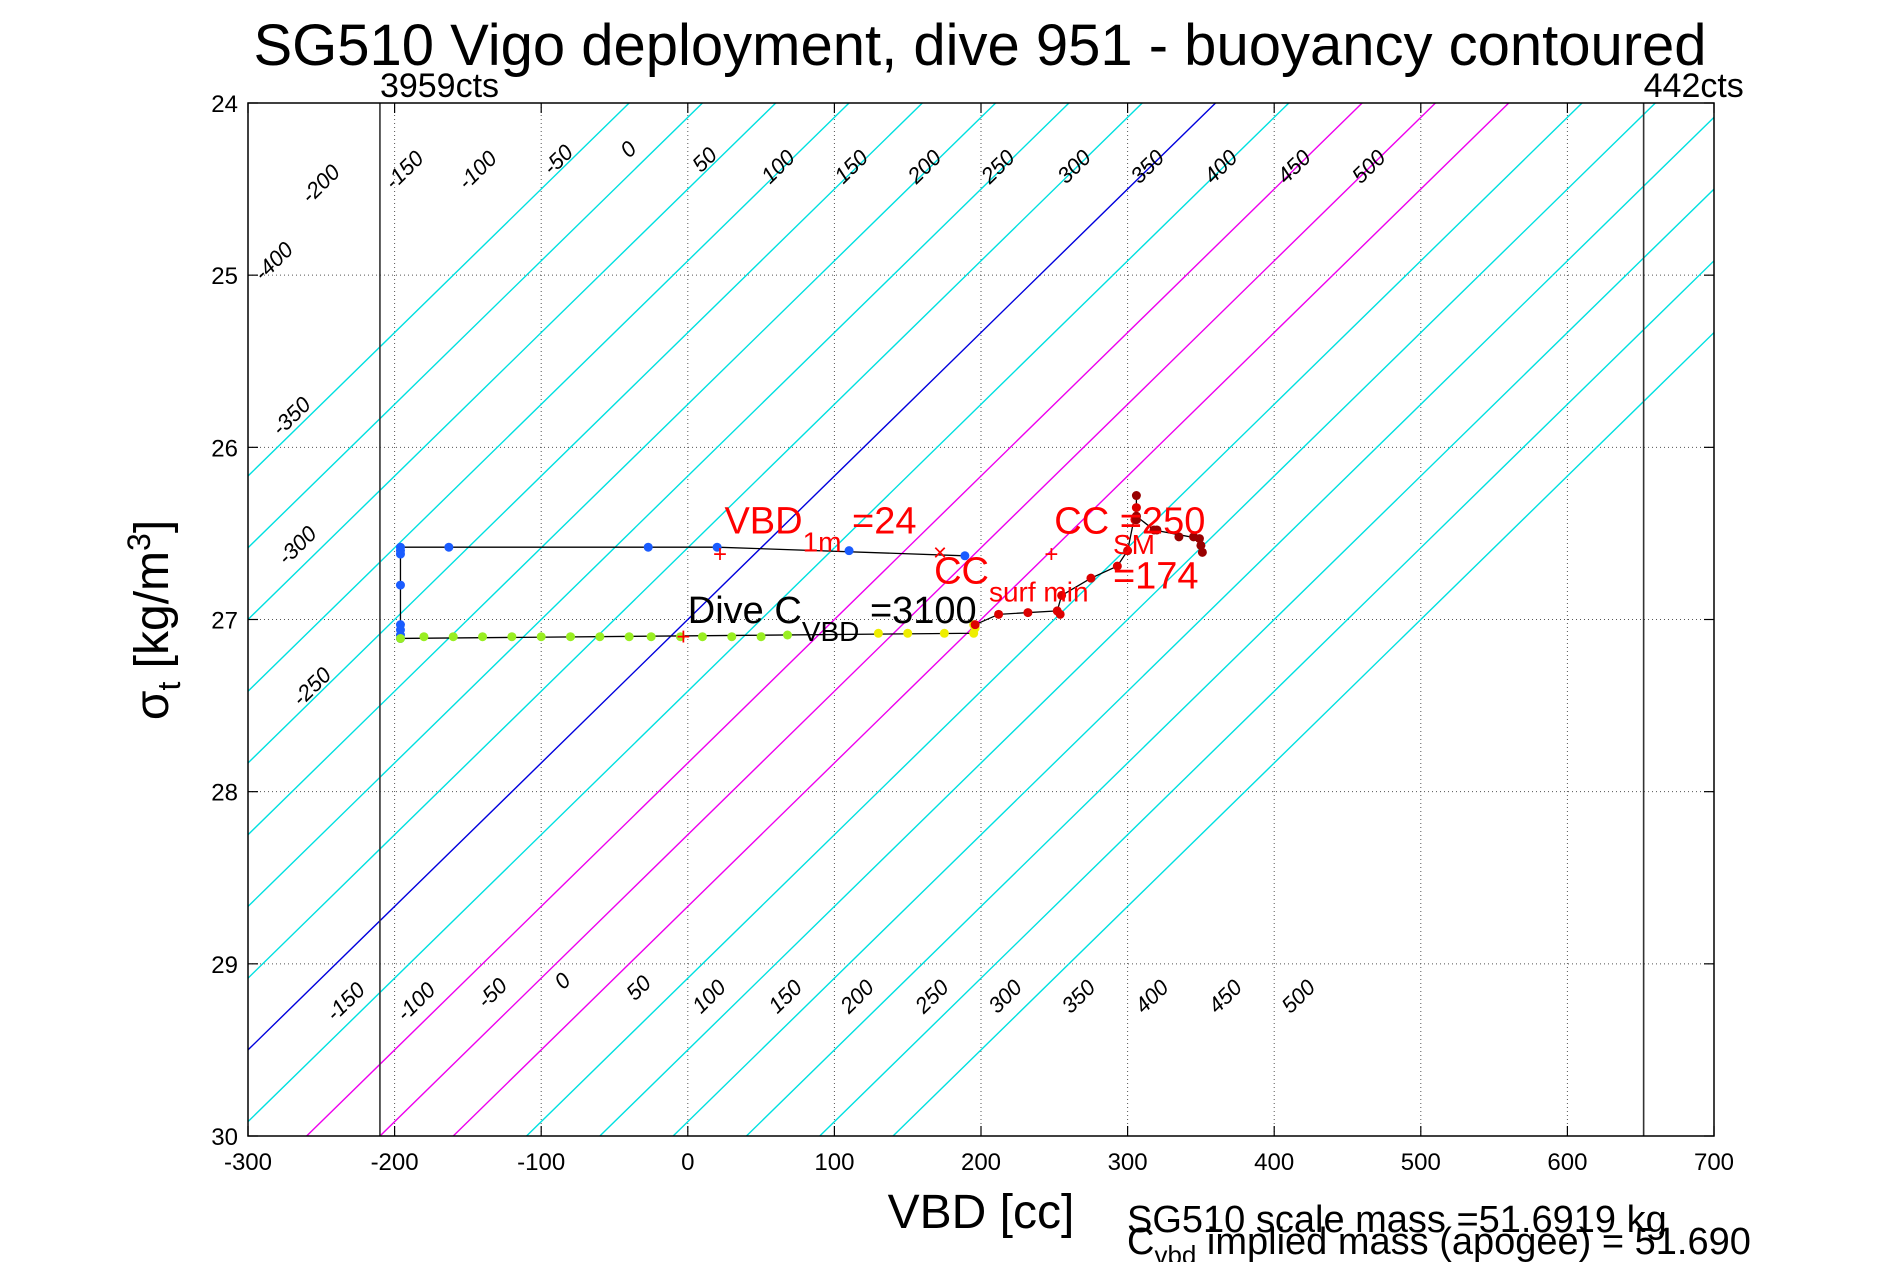 The image size is (1891, 1262). What do you see at coordinates (745, 611) in the screenshot?
I see `annotation-main: Dive C` at bounding box center [745, 611].